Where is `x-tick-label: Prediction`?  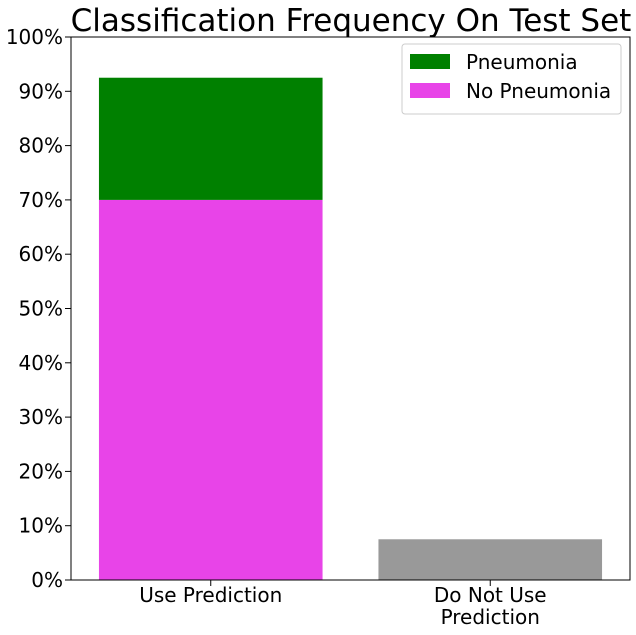 x-tick-label: Prediction is located at coordinates (490, 617).